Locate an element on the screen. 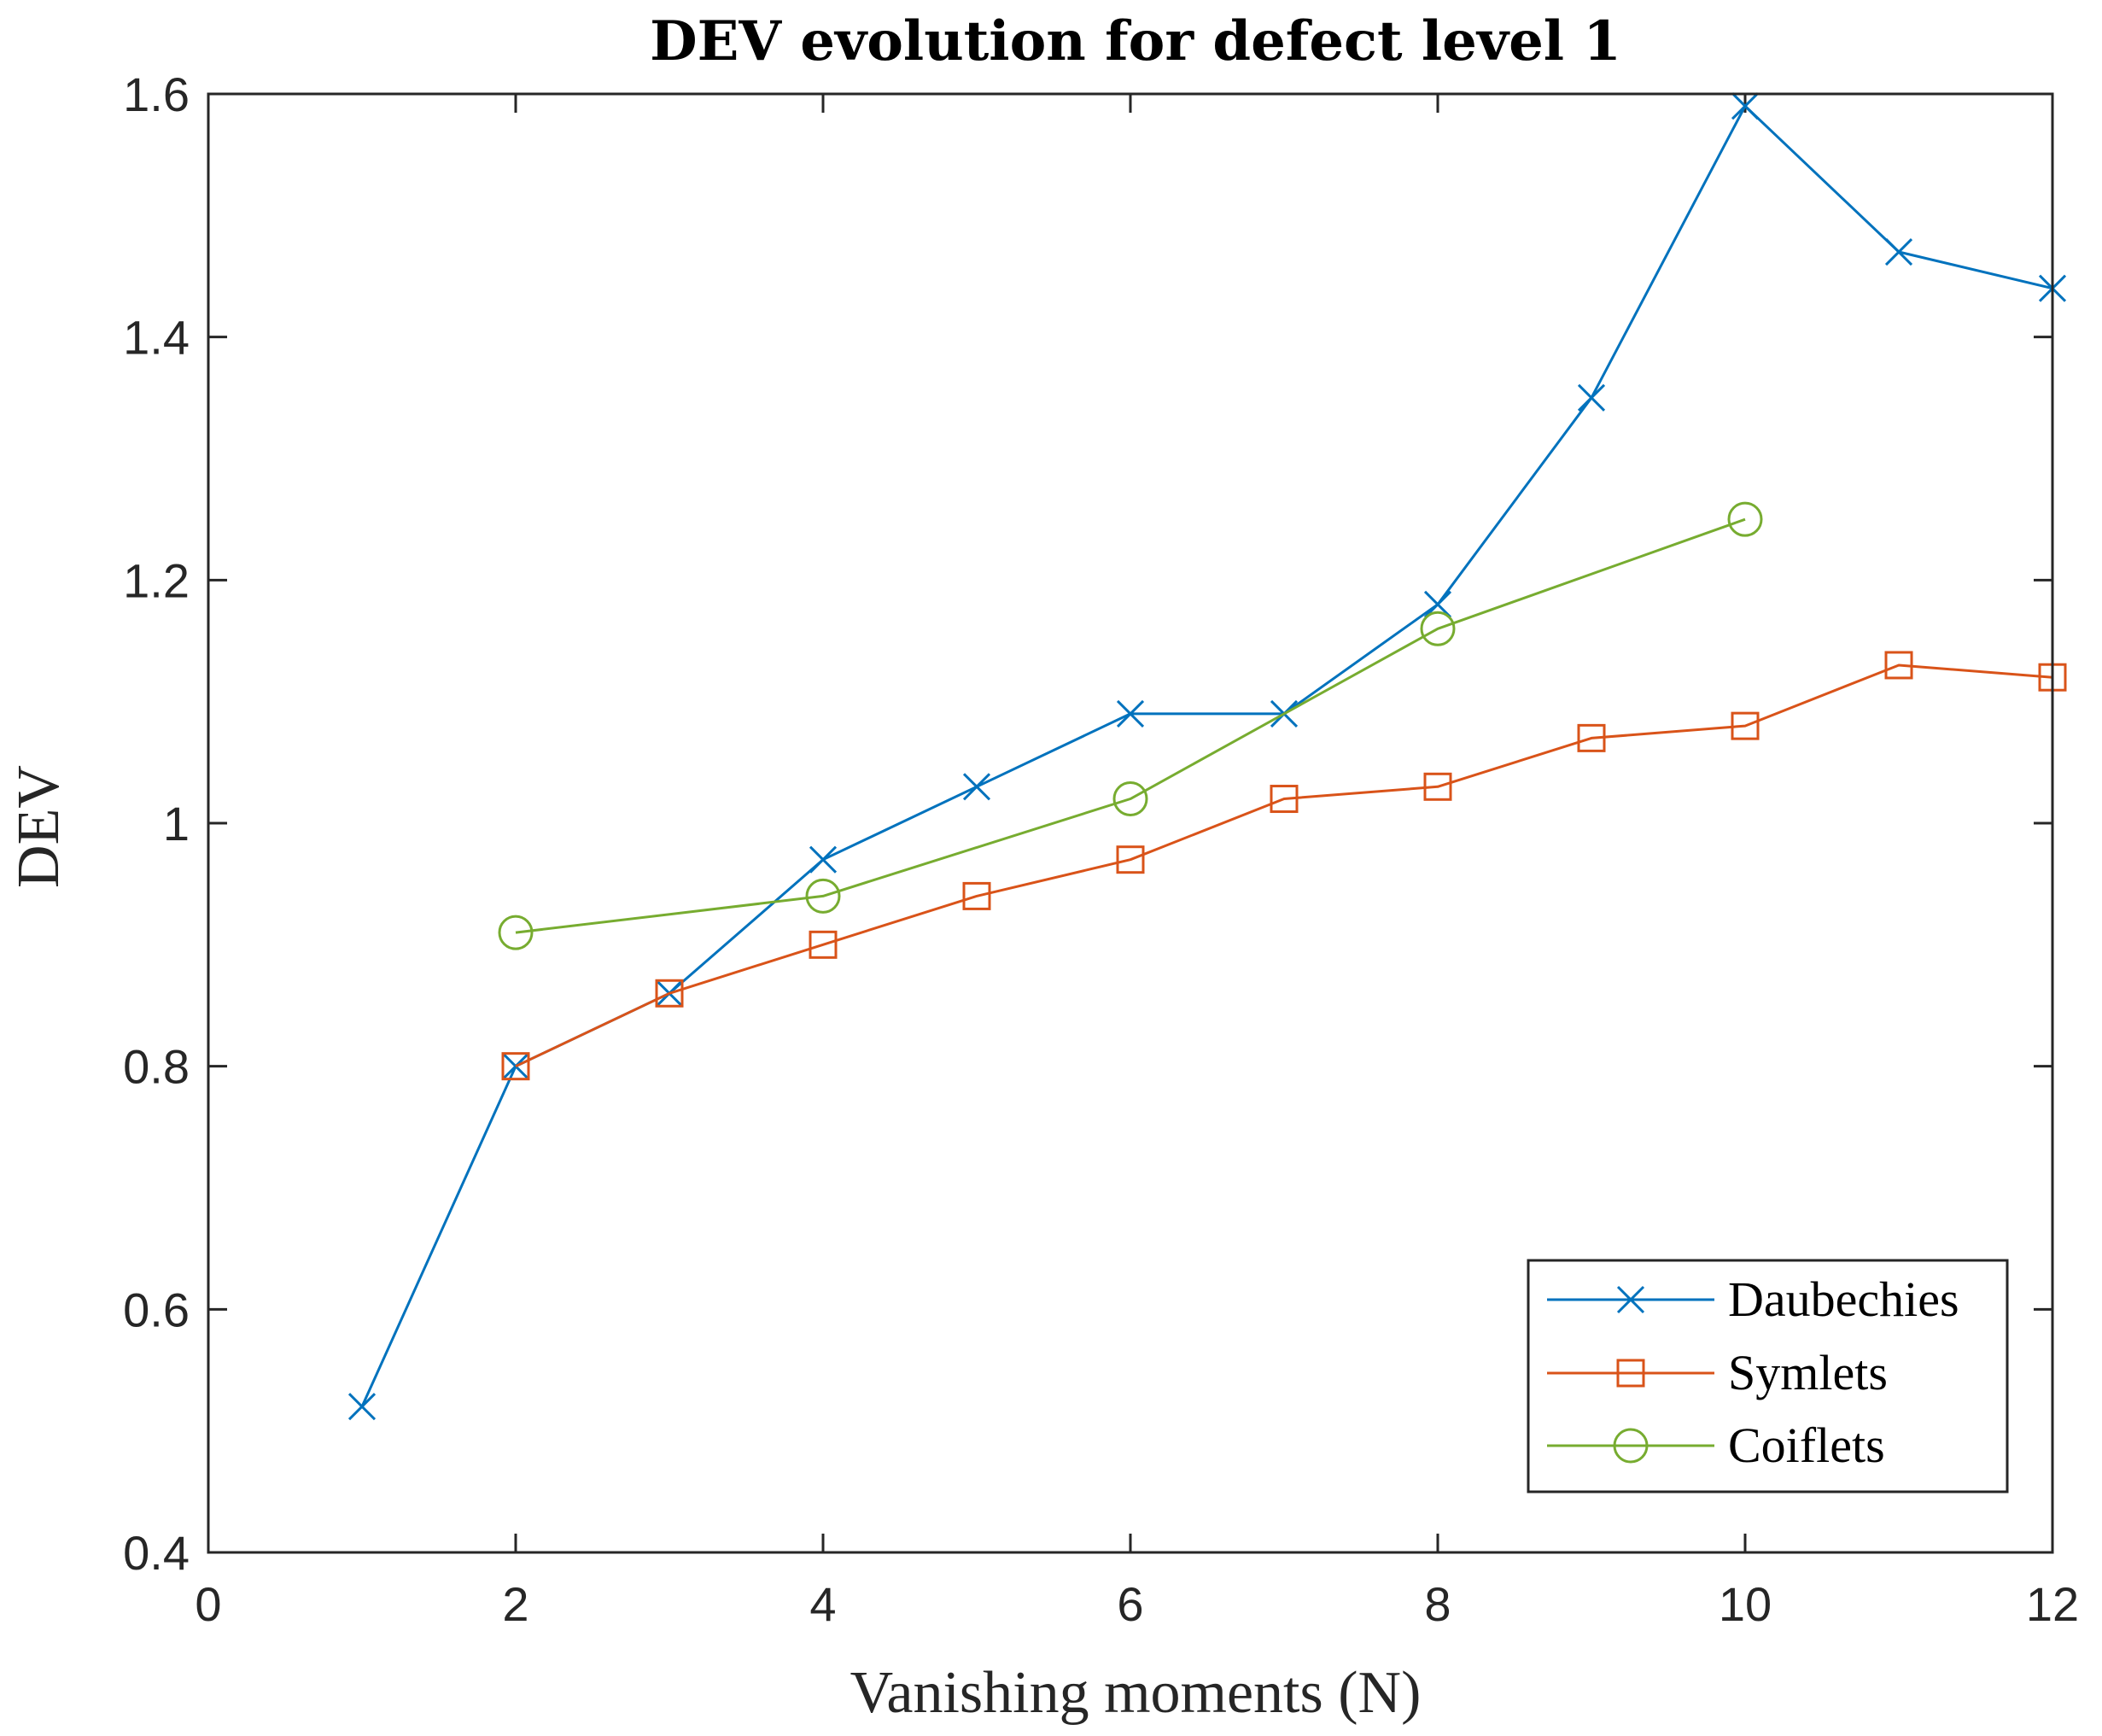 The height and width of the screenshot is (1736, 2102). legend-entry-coiflets: Coiflets is located at coordinates (1716, 1445).